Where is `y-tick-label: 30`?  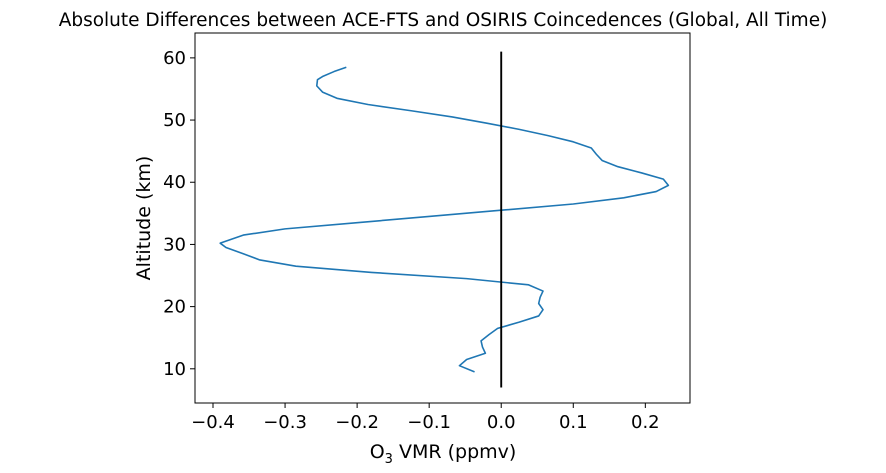
y-tick-label: 30 is located at coordinates (174, 244).